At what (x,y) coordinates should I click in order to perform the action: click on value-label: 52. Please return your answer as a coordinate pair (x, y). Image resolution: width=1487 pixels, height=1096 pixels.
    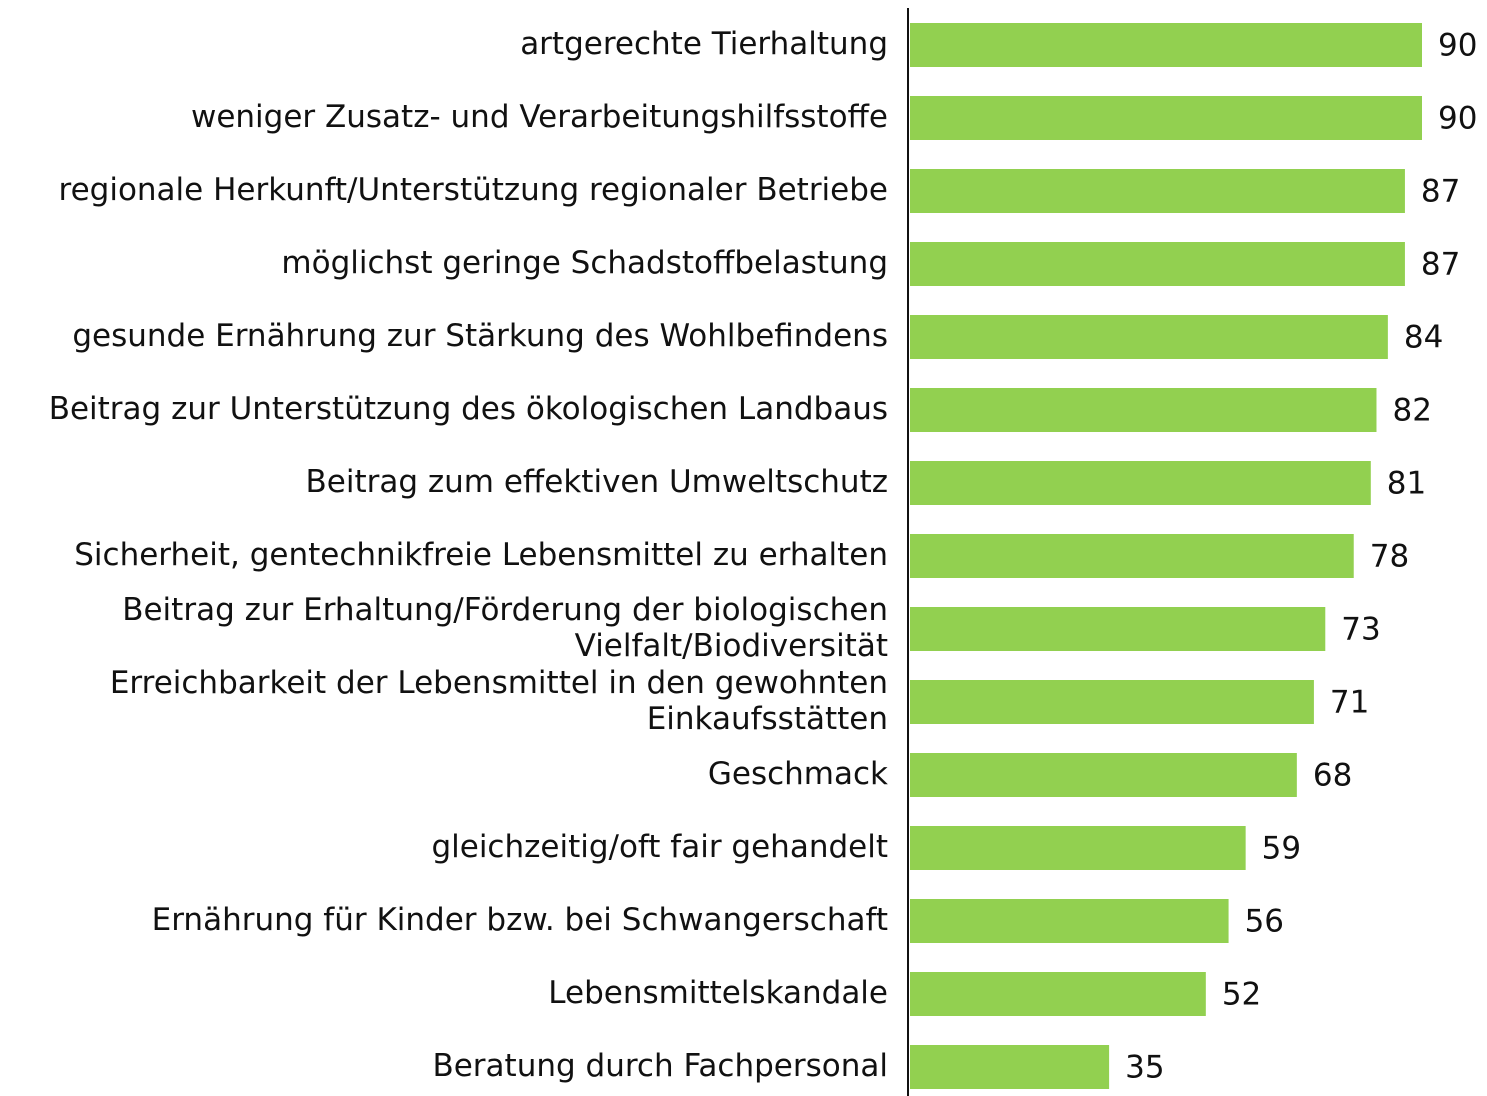
    Looking at the image, I should click on (1241, 995).